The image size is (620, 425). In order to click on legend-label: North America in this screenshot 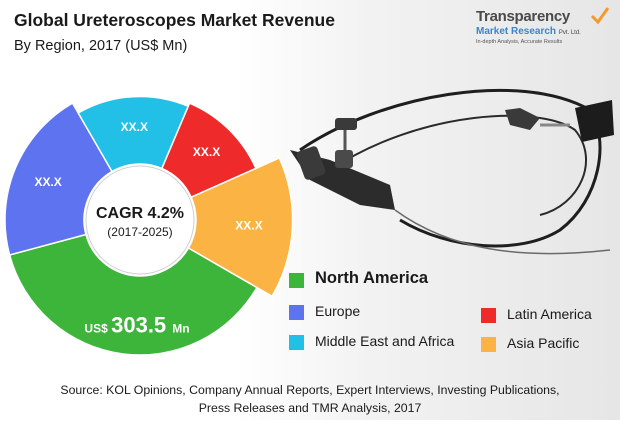, I will do `click(372, 278)`.